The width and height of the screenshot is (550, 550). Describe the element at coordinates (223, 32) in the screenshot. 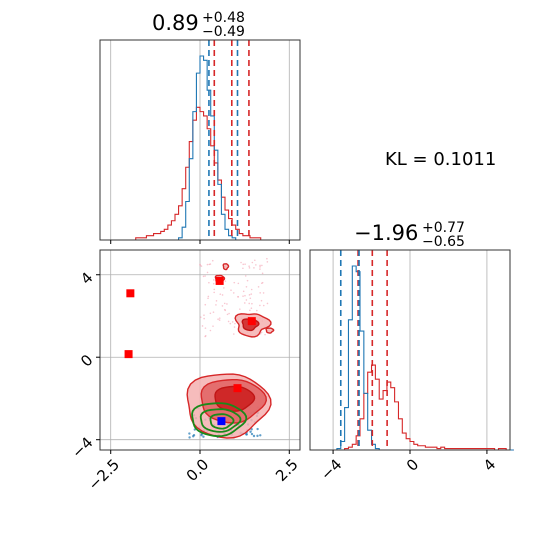

I see `top-left-title-lower: −0.49` at that location.